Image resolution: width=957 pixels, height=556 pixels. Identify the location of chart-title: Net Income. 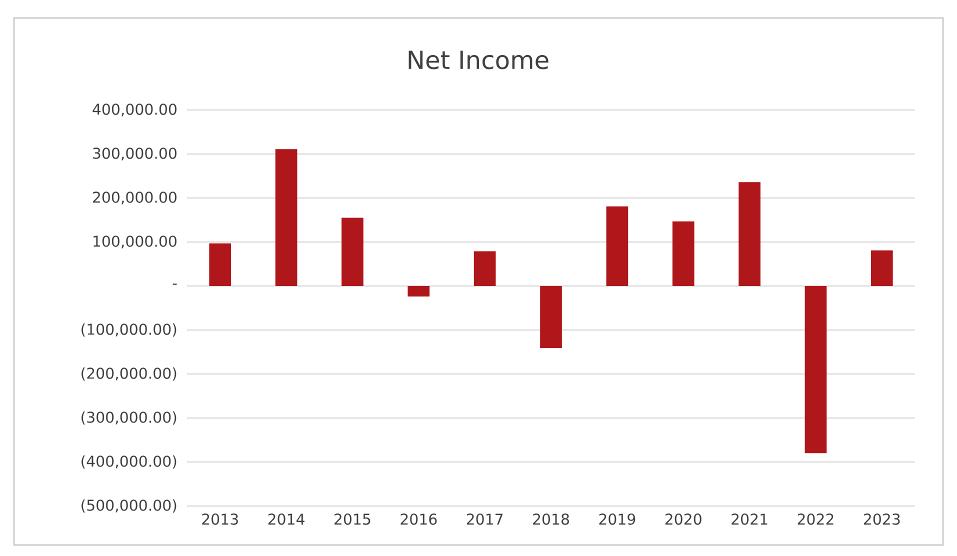
(478, 60).